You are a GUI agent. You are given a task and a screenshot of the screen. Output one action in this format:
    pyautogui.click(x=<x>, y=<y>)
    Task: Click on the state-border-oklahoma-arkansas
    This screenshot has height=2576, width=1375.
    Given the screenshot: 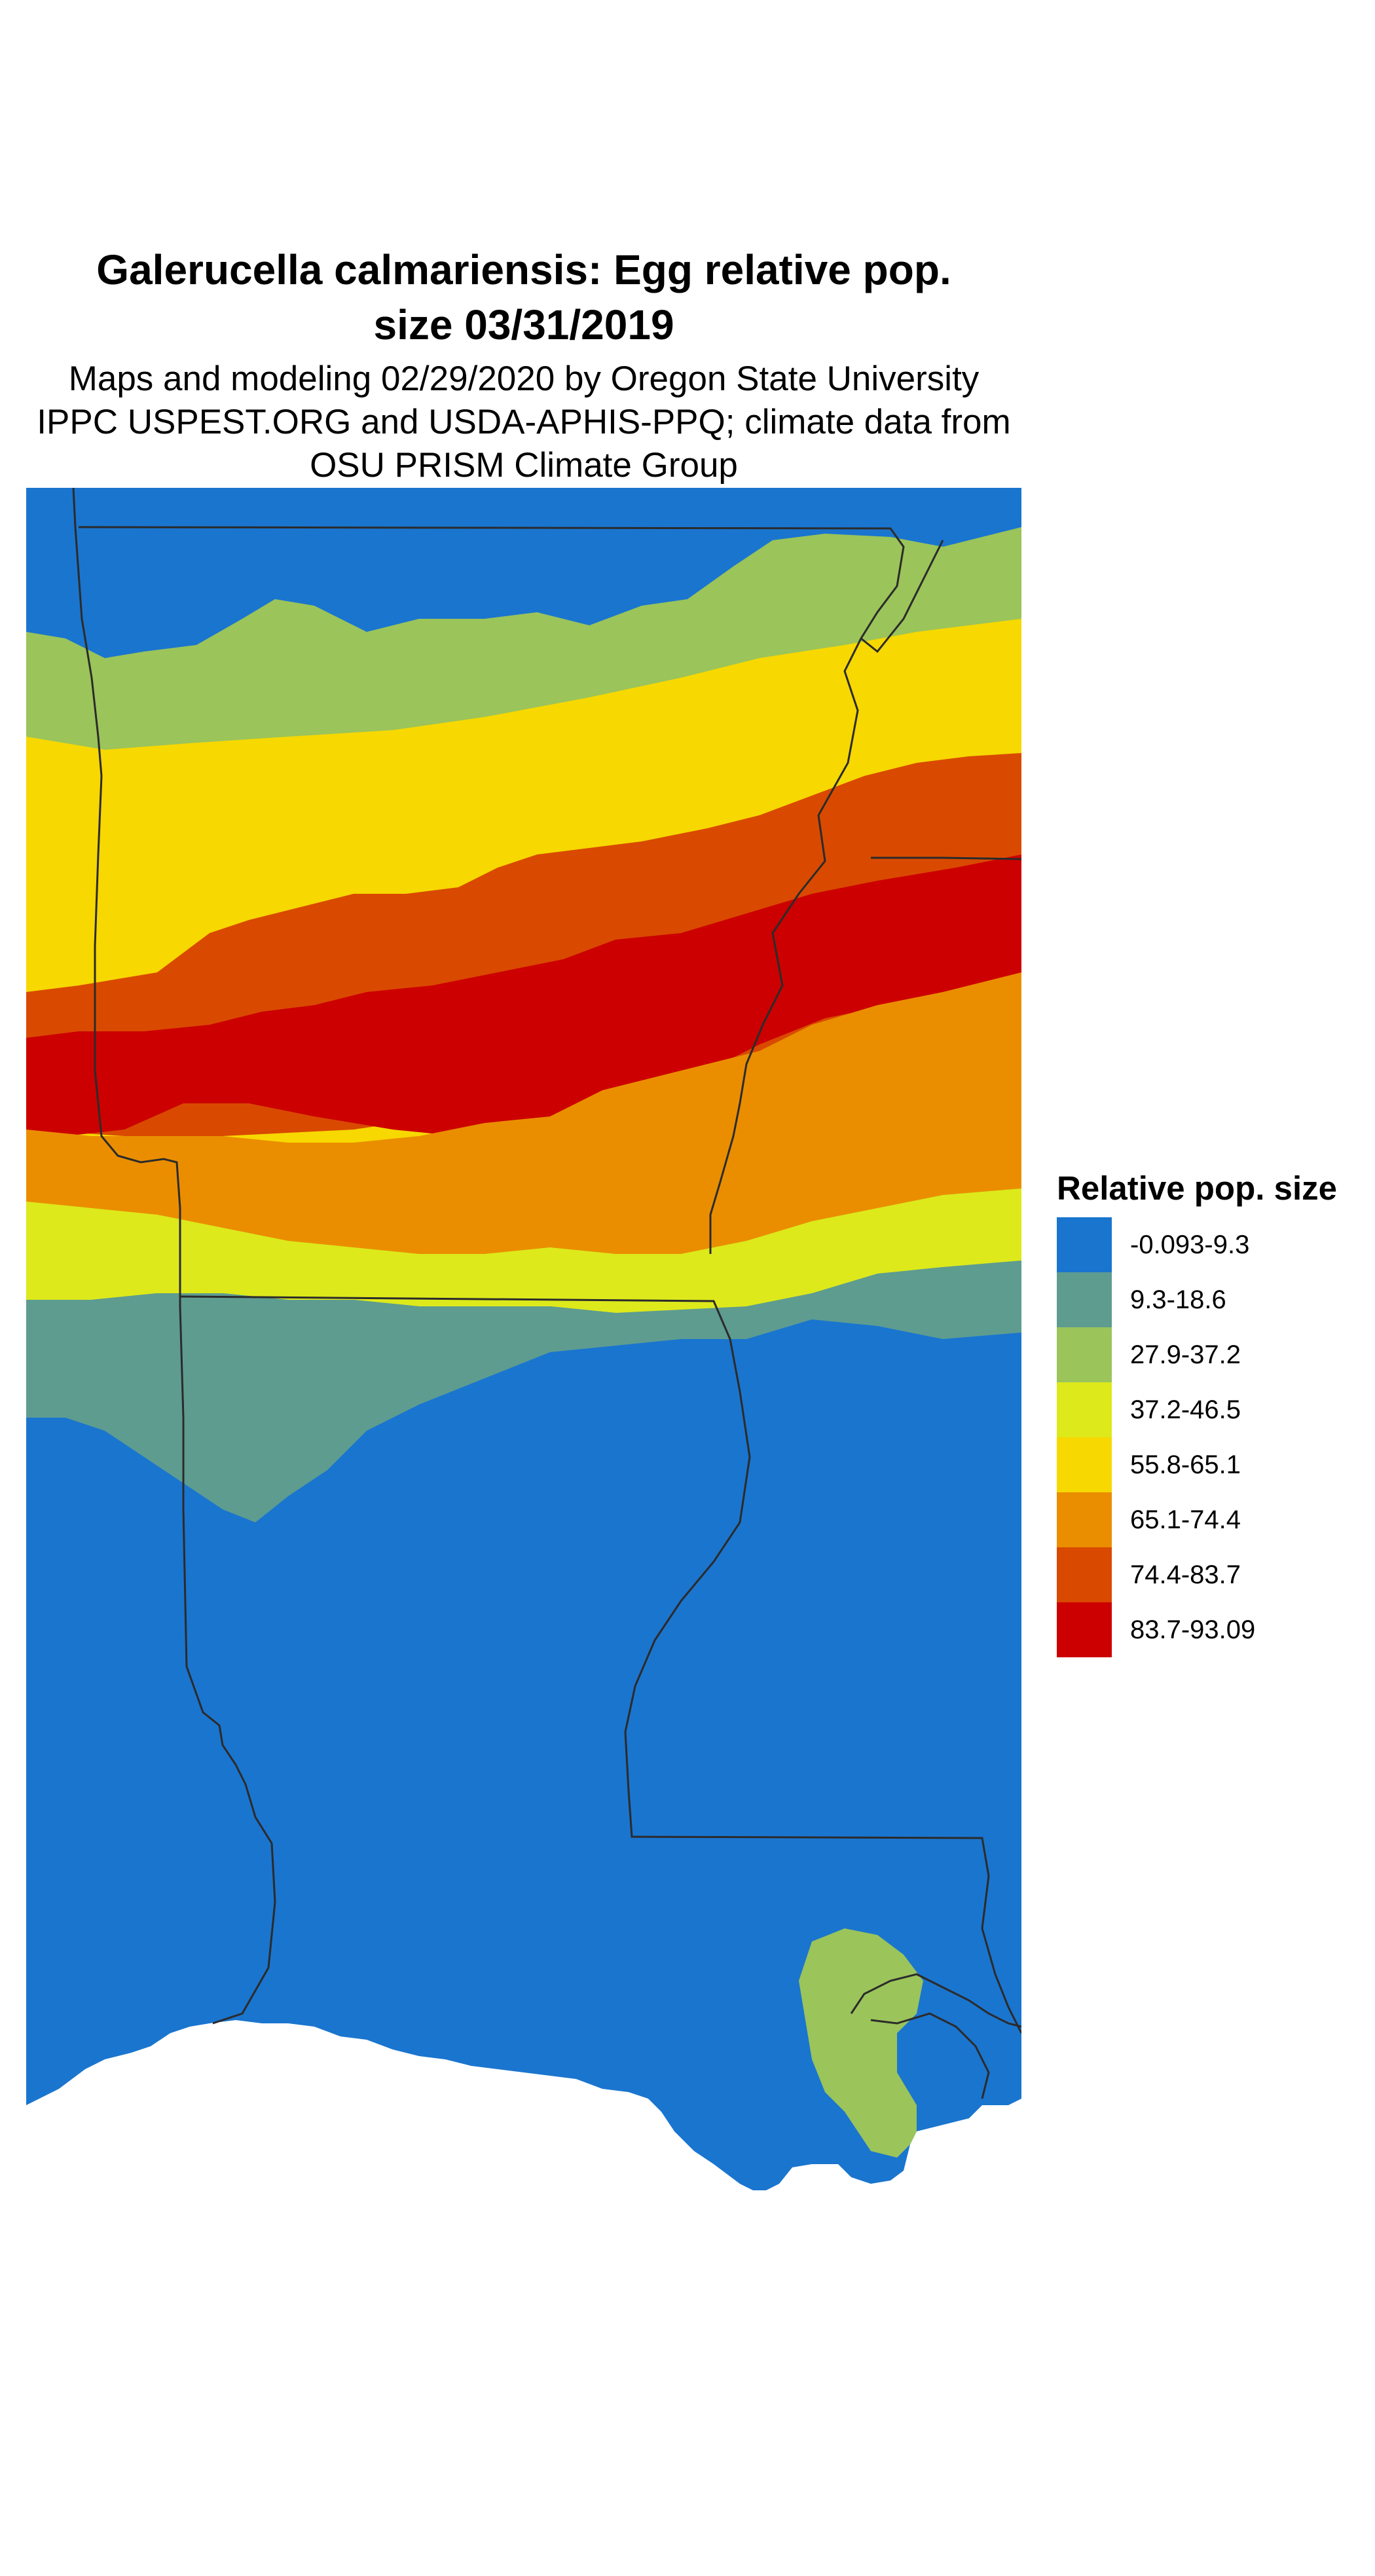 What is the action you would take?
    pyautogui.click(x=174, y=1256)
    